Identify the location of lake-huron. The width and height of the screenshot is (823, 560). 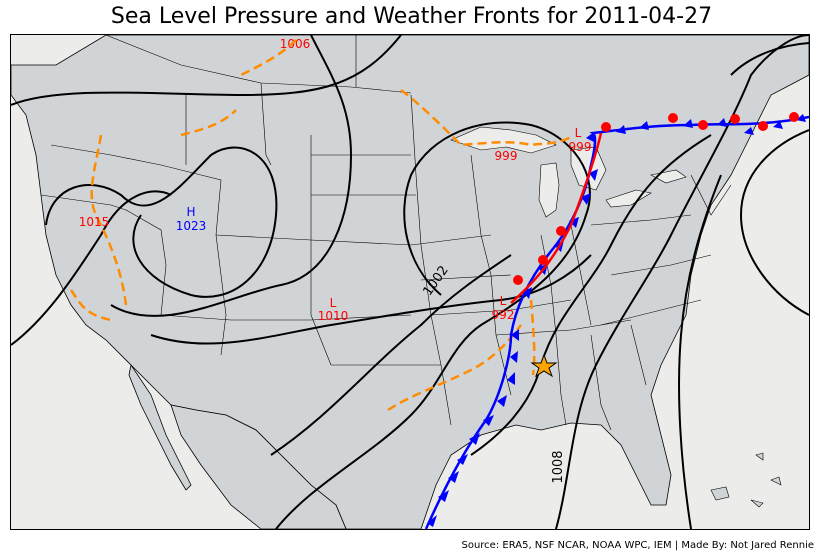
(588, 168).